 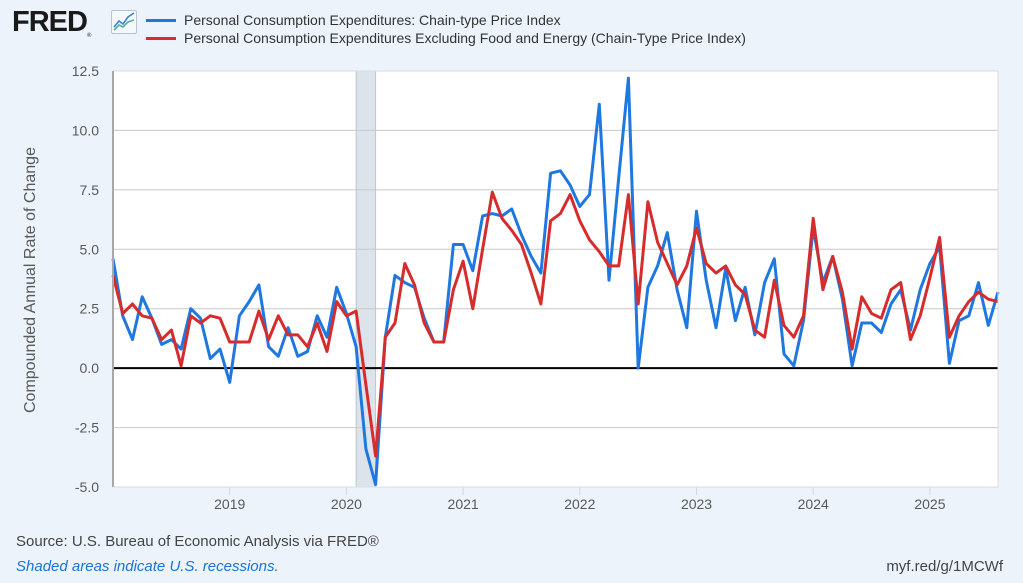 I want to click on x-tick-label: 2023, so click(x=696, y=504).